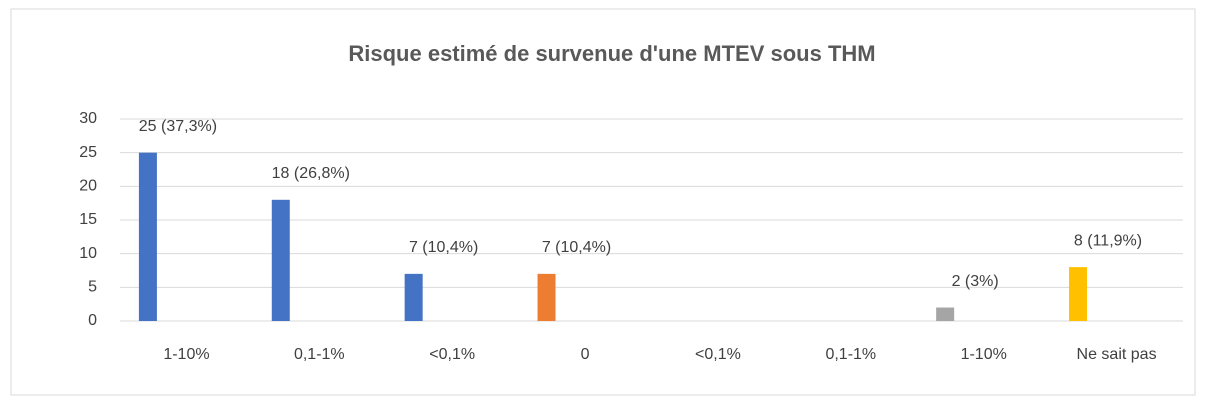 This screenshot has height=414, width=1206. What do you see at coordinates (88, 219) in the screenshot?
I see `y-tick-label: 15` at bounding box center [88, 219].